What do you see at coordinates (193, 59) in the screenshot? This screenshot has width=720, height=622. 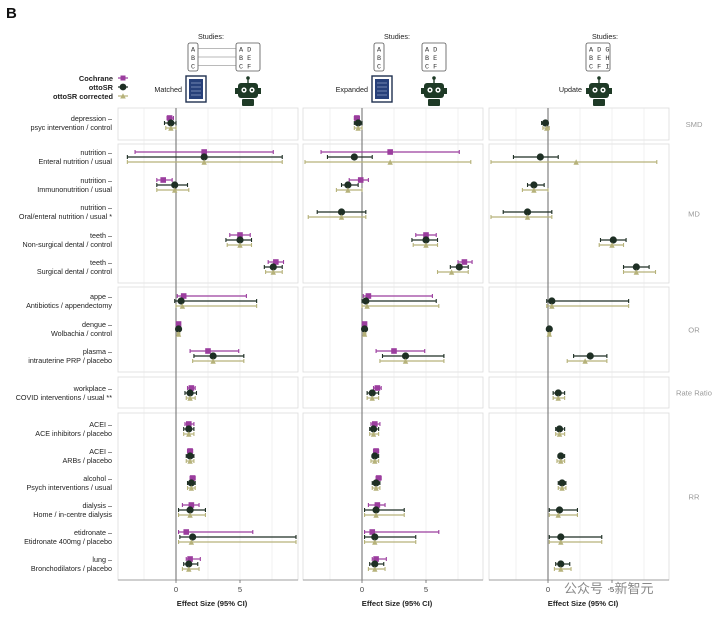 I see `study-letters: B` at bounding box center [193, 59].